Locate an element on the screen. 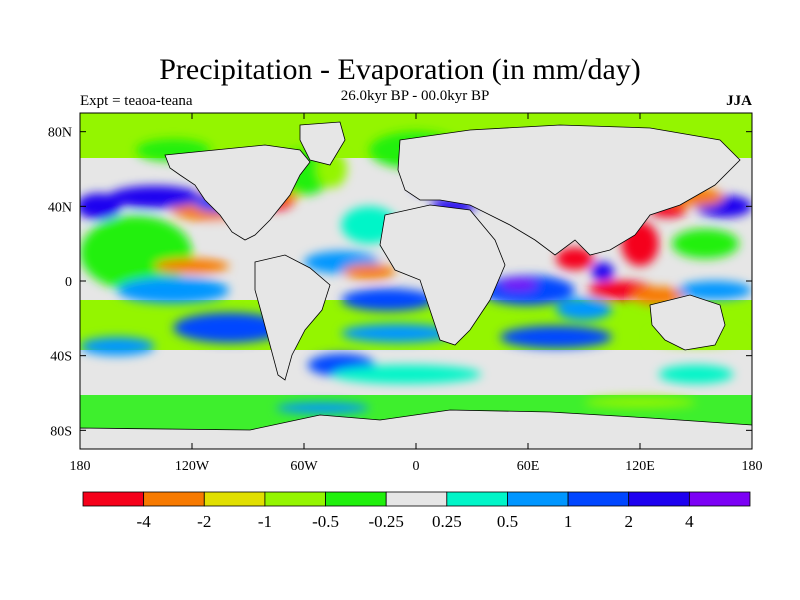 This screenshot has height=600, width=800. plot-subtitle: 26.0kyr BP - 00.0kyr BP is located at coordinates (415, 96).